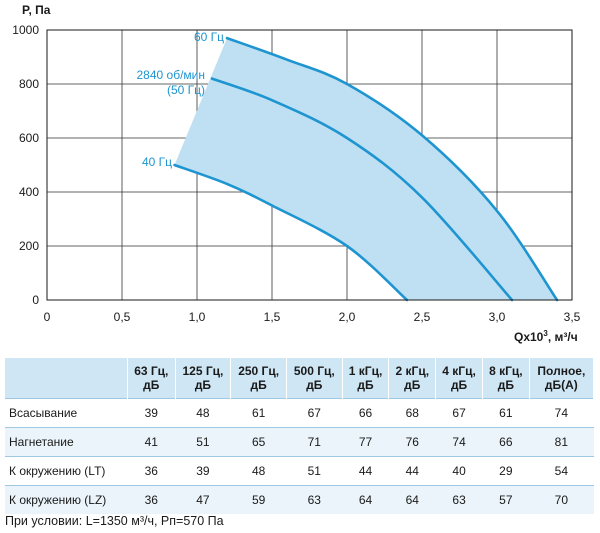  Describe the element at coordinates (114, 521) in the screenshot. I see `conditions-note: При условии: L=1350 м³/ч, Рп=570 Па` at that location.